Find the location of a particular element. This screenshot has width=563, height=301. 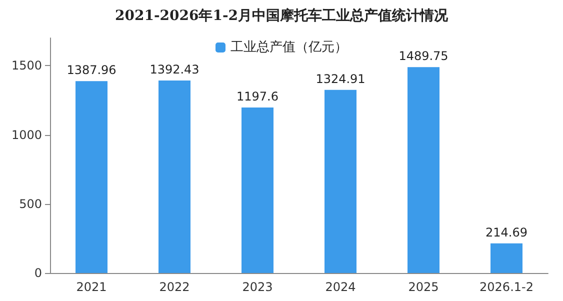

data-label: 1387.96 is located at coordinates (91, 70).